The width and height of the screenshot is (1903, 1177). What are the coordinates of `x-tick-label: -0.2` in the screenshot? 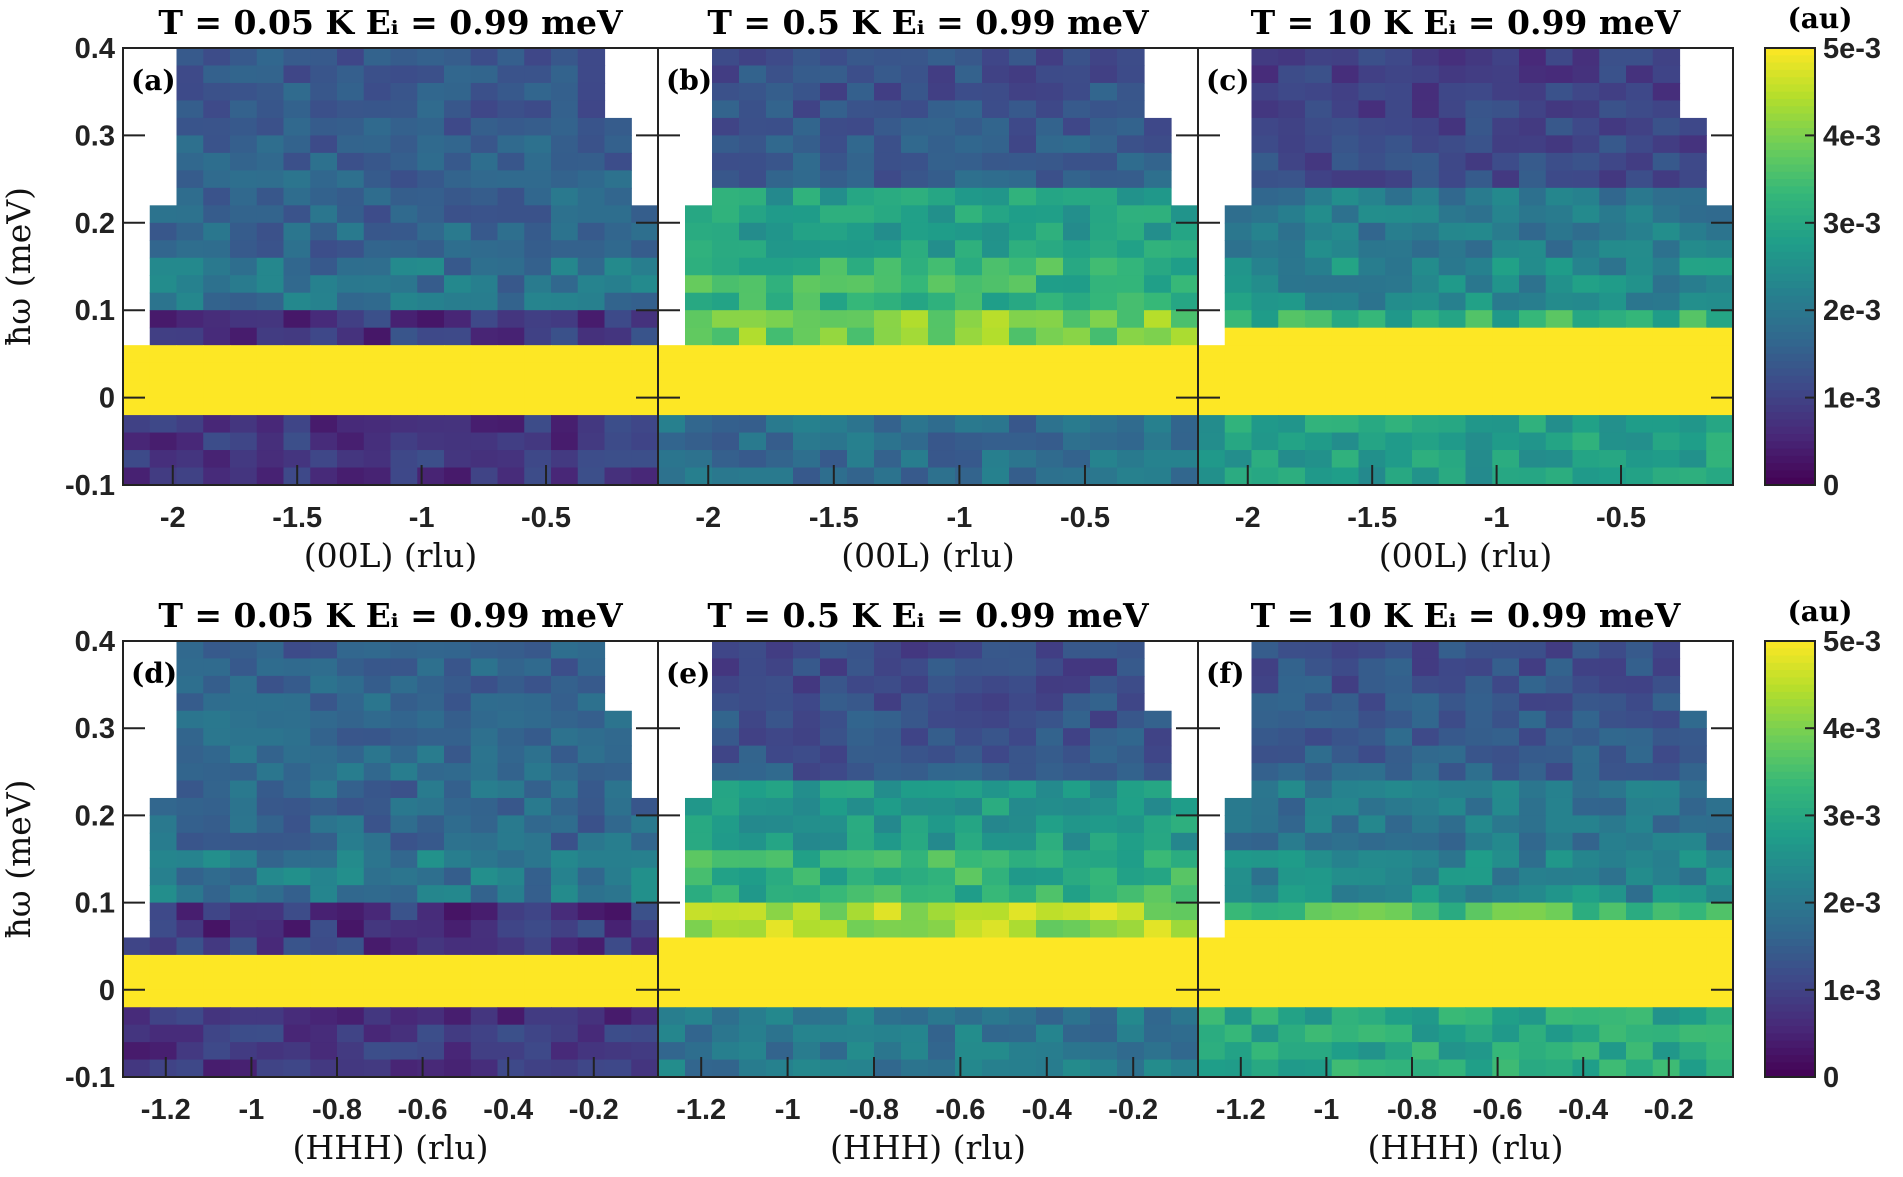 It's located at (1669, 1110).